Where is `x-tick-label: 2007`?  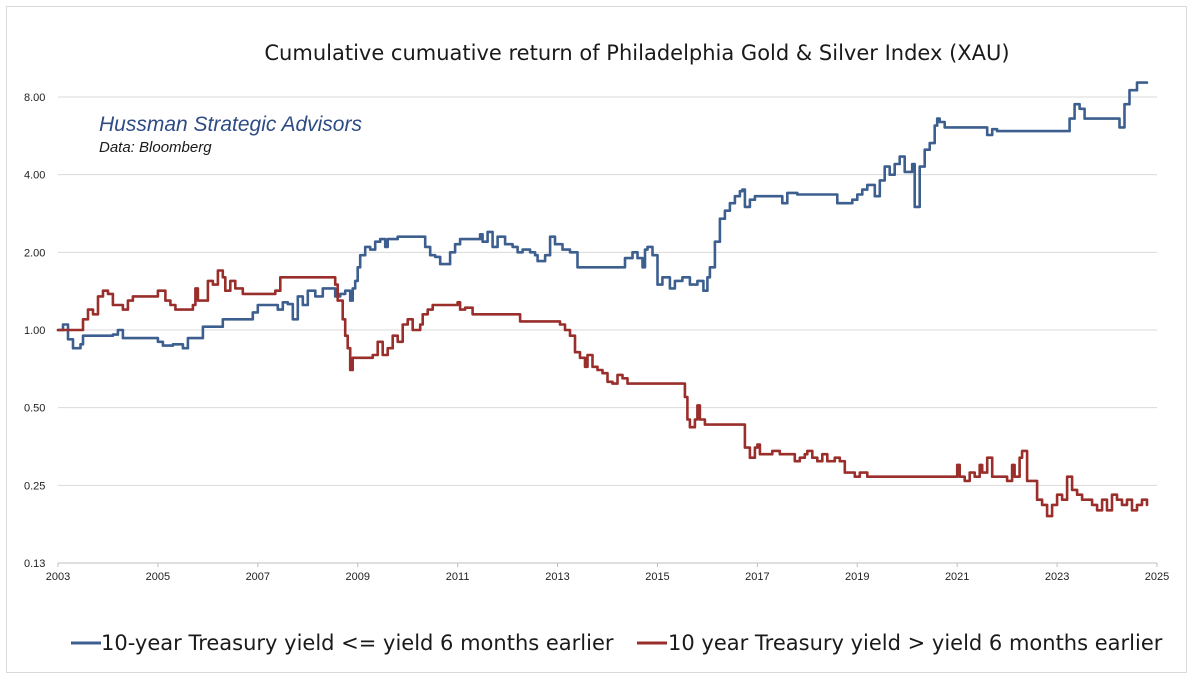 x-tick-label: 2007 is located at coordinates (258, 577).